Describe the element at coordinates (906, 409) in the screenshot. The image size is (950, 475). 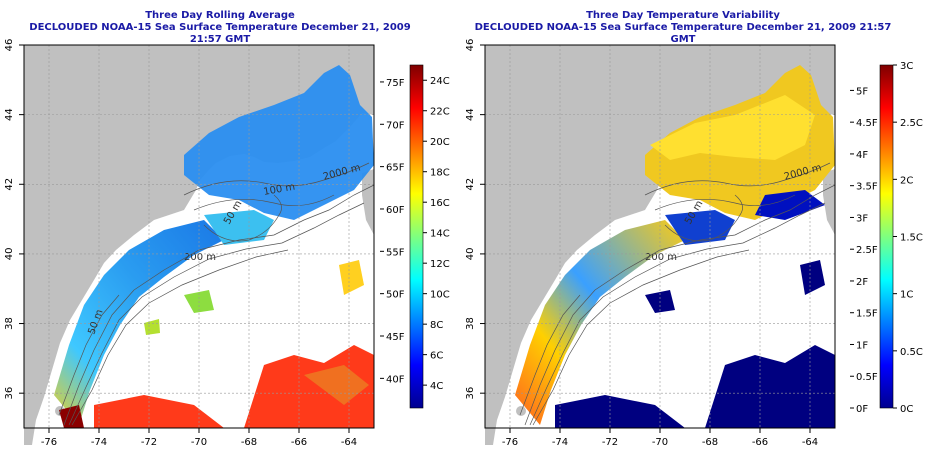
I see `right-colorbar-c-label: 0C` at that location.